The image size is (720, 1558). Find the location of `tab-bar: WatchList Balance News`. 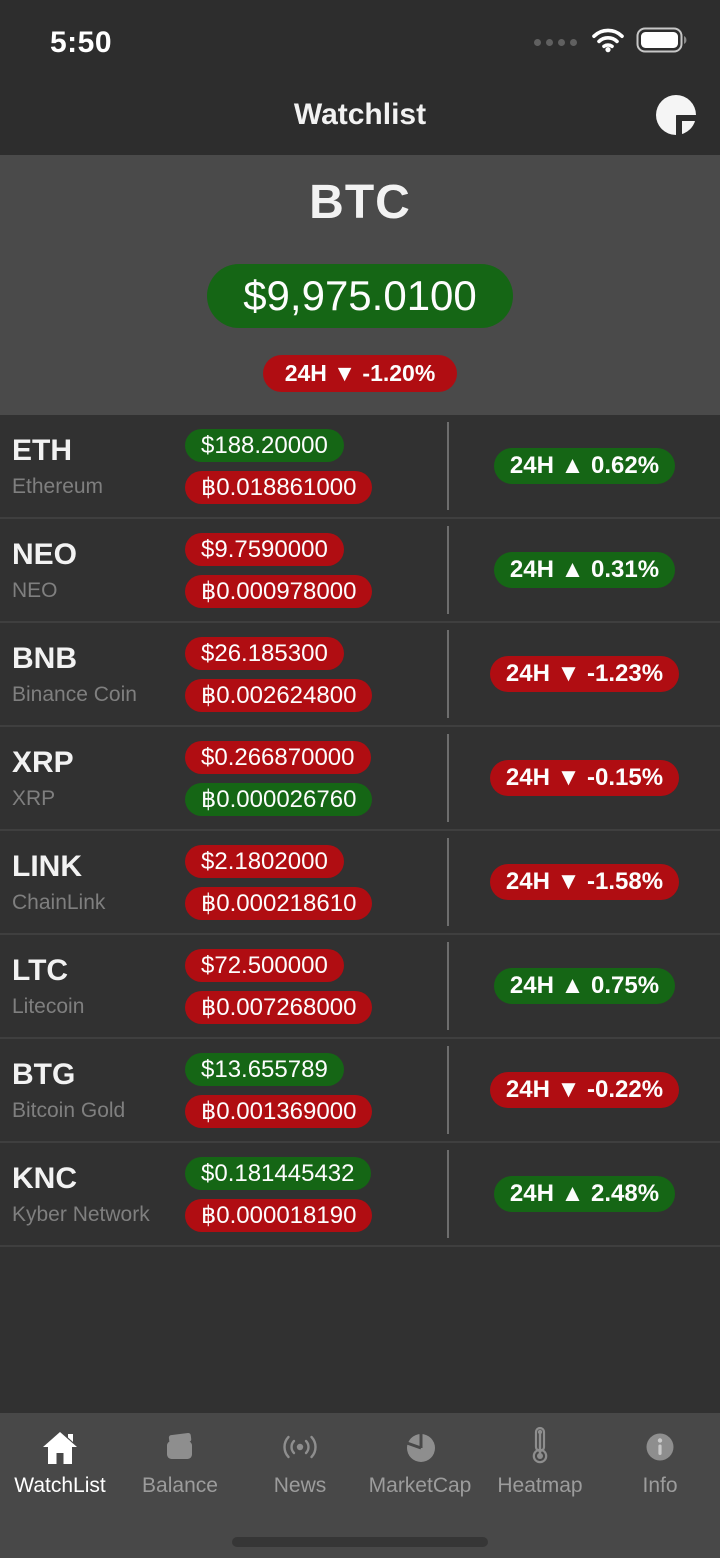

tab-bar: WatchList Balance News is located at coordinates (360, 1485).